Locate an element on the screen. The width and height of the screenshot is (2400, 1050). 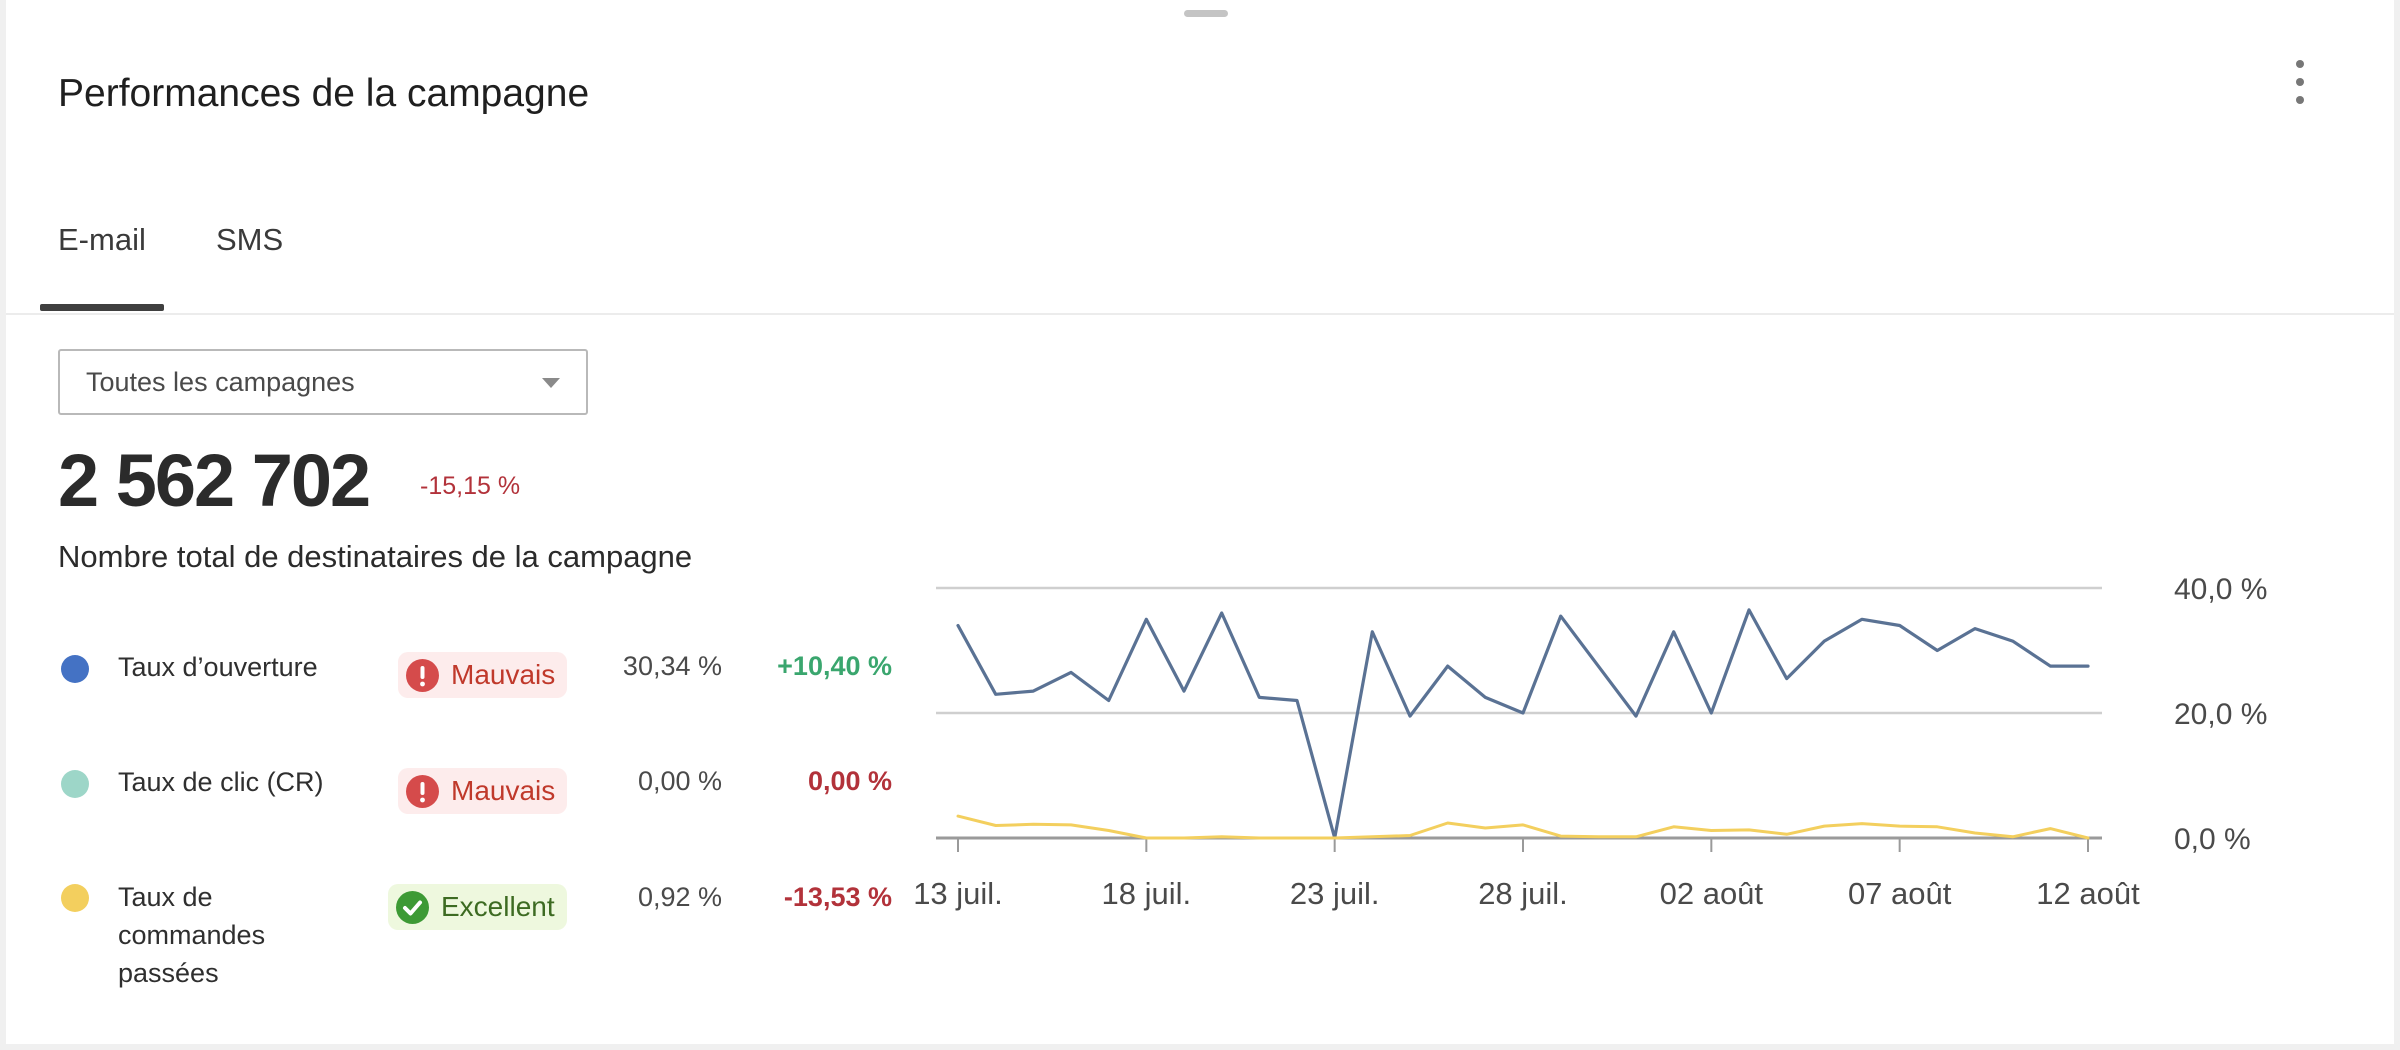
card-title: Performances de la campagne is located at coordinates (324, 93).